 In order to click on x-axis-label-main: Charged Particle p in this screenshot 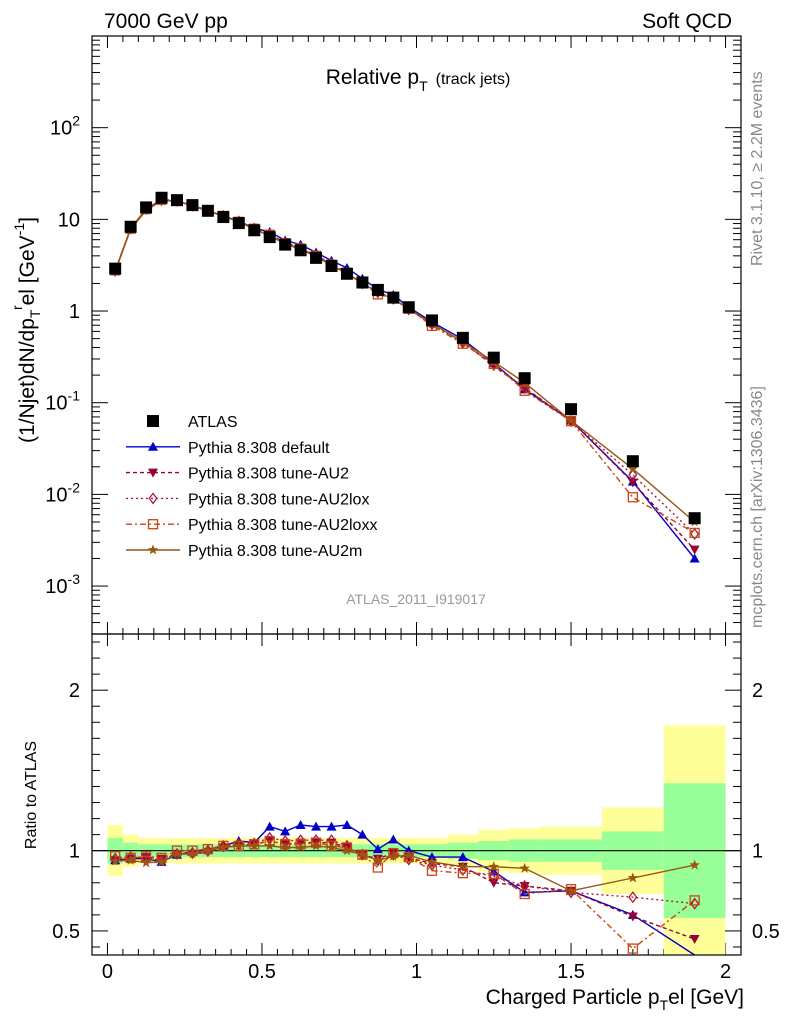, I will do `click(573, 997)`.